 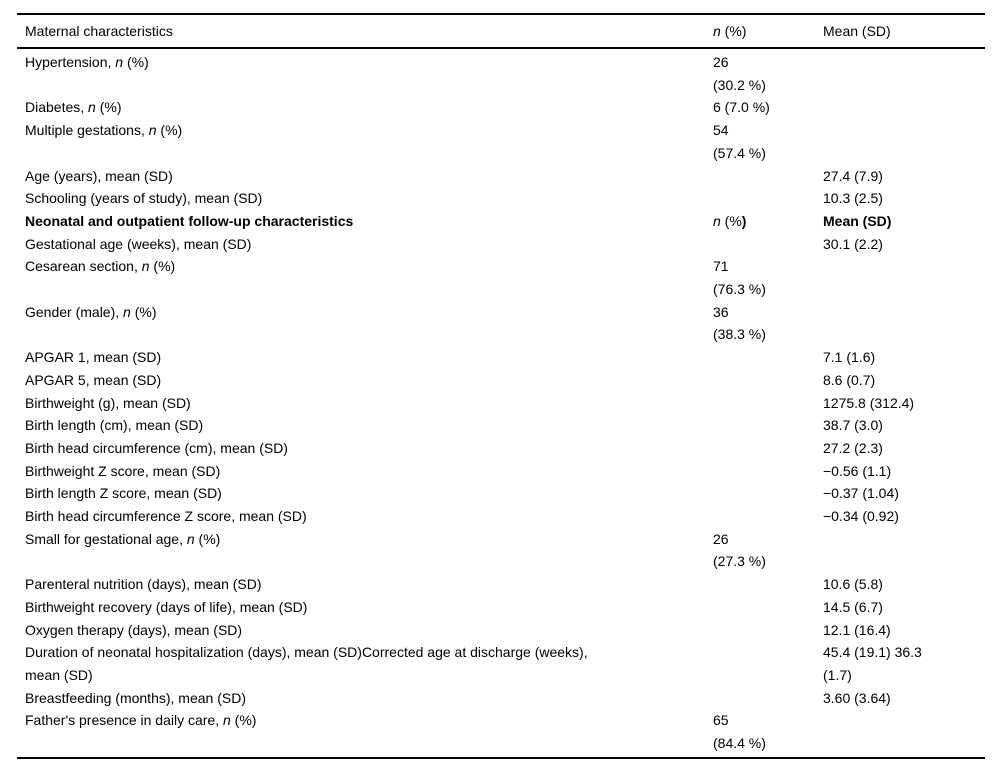 What do you see at coordinates (501, 357) in the screenshot?
I see `table-row: APGAR 1, mean (SD) 7.1 (1.6)` at bounding box center [501, 357].